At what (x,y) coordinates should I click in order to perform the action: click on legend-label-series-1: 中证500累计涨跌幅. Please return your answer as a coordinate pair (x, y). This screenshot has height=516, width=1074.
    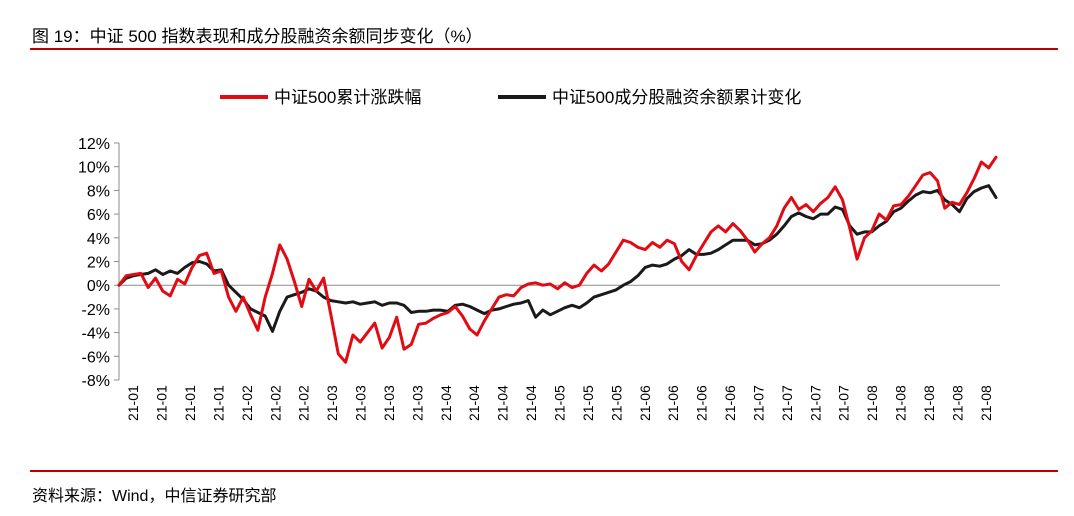
    Looking at the image, I should click on (347, 97).